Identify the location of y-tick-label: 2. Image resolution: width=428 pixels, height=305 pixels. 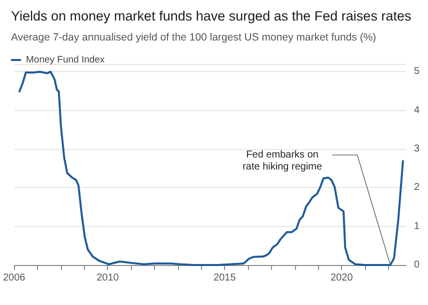
(417, 188).